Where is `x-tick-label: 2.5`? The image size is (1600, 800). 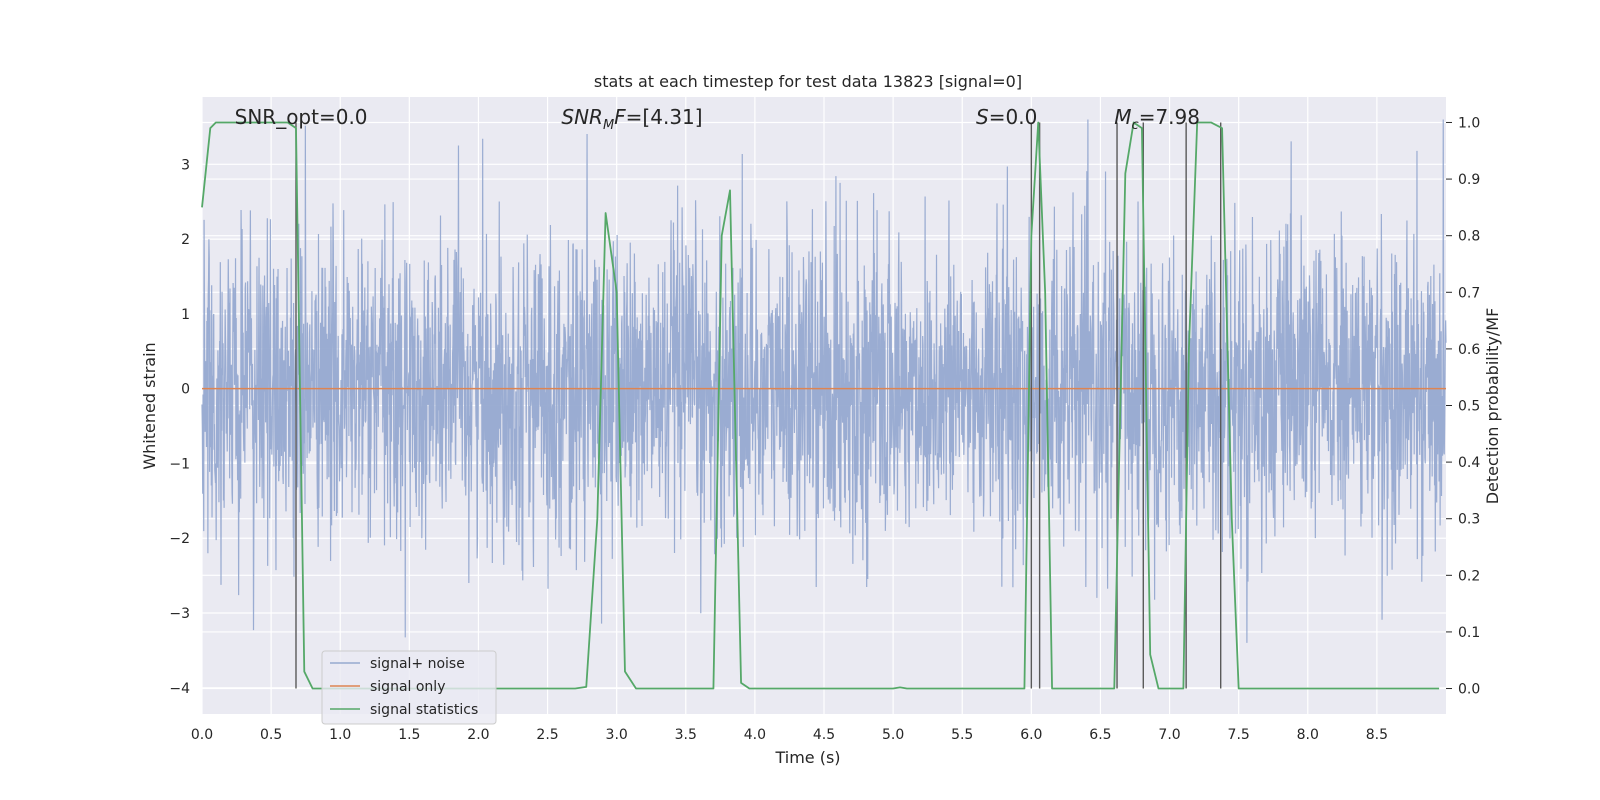 x-tick-label: 2.5 is located at coordinates (547, 735).